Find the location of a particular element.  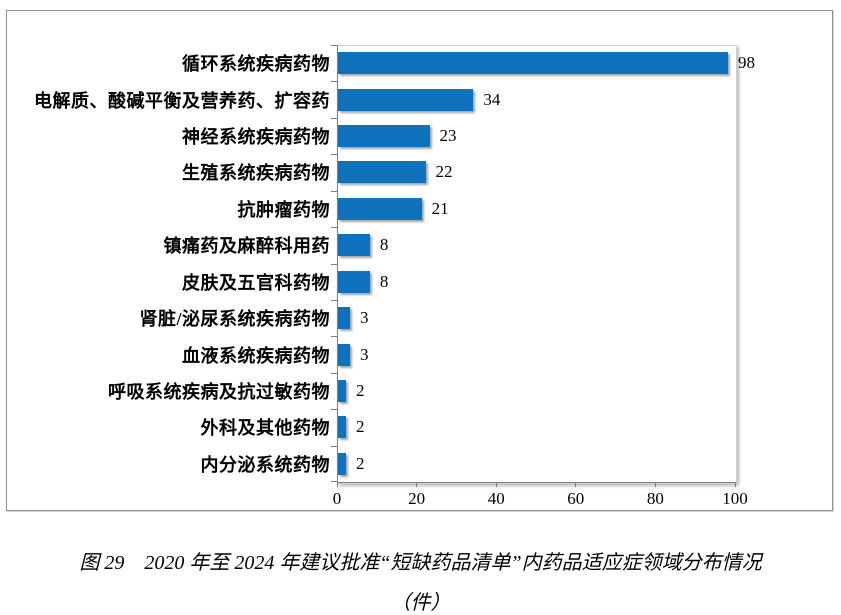

category-label: 生殖系统疾病药物 is located at coordinates (256, 173).